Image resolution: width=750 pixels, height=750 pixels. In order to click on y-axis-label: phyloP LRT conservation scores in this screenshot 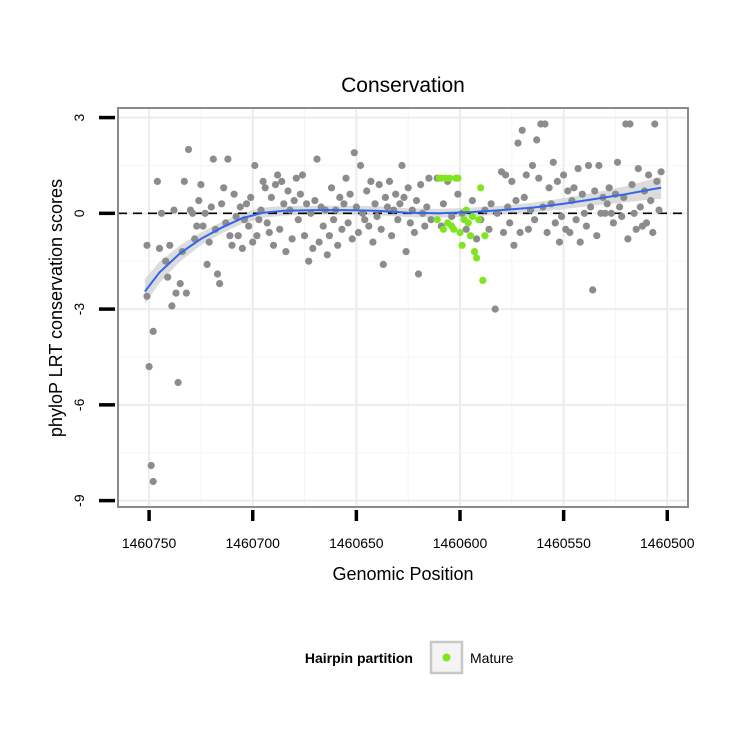, I will do `click(56, 308)`.